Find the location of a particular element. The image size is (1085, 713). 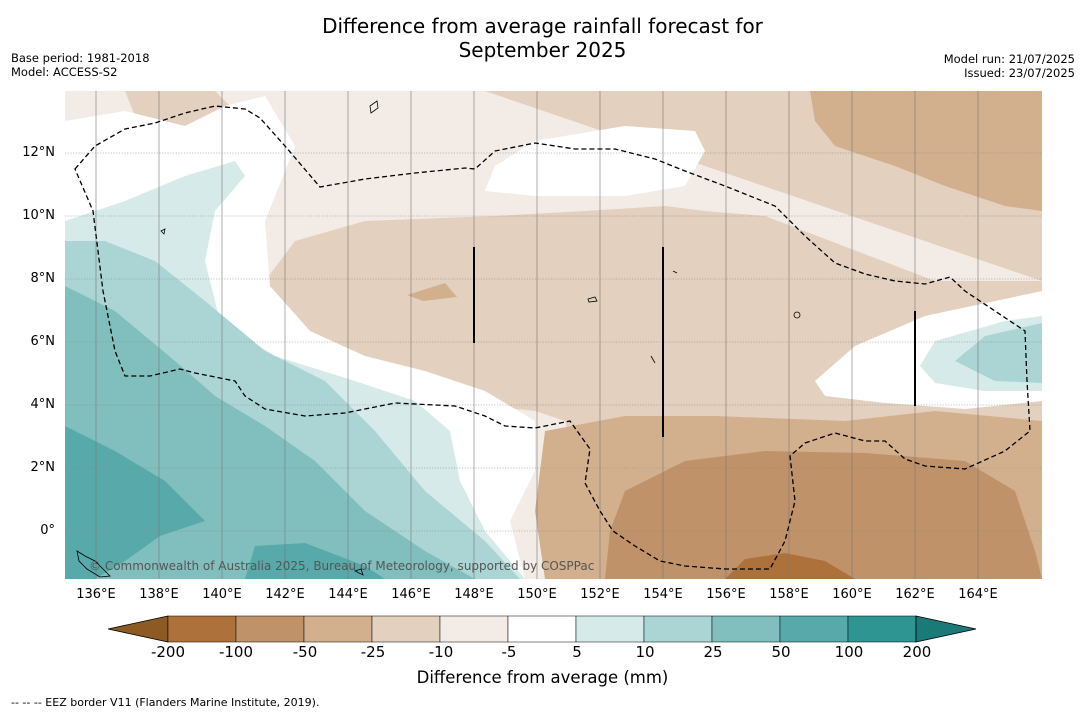

lon-label: 154°E is located at coordinates (663, 594).